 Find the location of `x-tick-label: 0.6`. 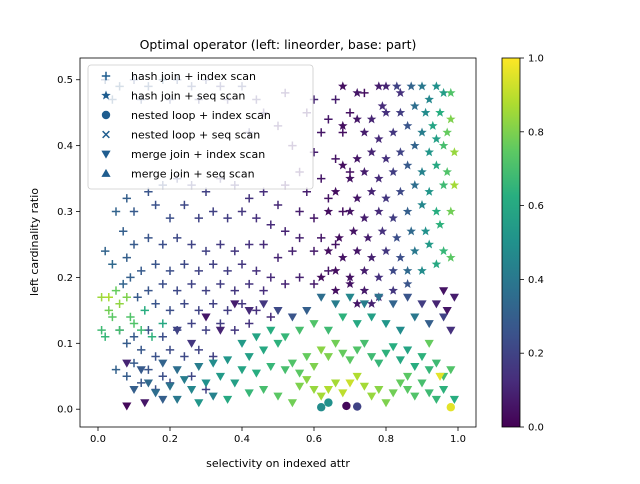

x-tick-label: 0.6 is located at coordinates (314, 439).